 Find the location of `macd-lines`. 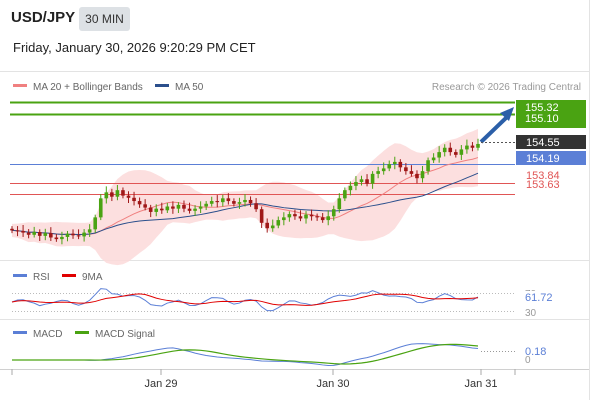

macd-lines is located at coordinates (245, 354).